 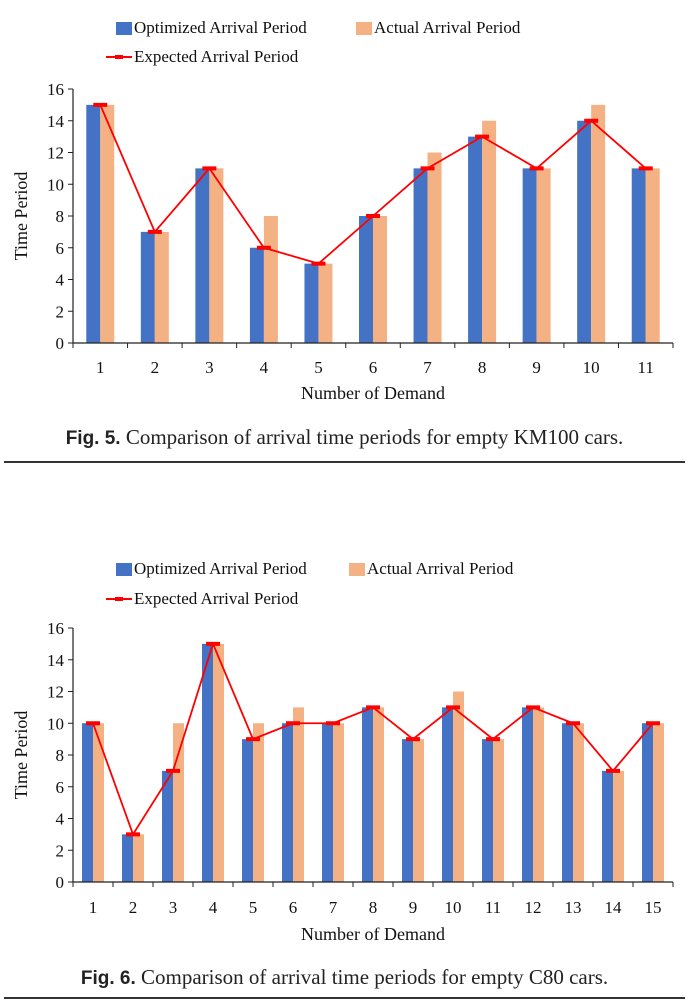 What do you see at coordinates (60, 819) in the screenshot?
I see `y-tick-label: 4` at bounding box center [60, 819].